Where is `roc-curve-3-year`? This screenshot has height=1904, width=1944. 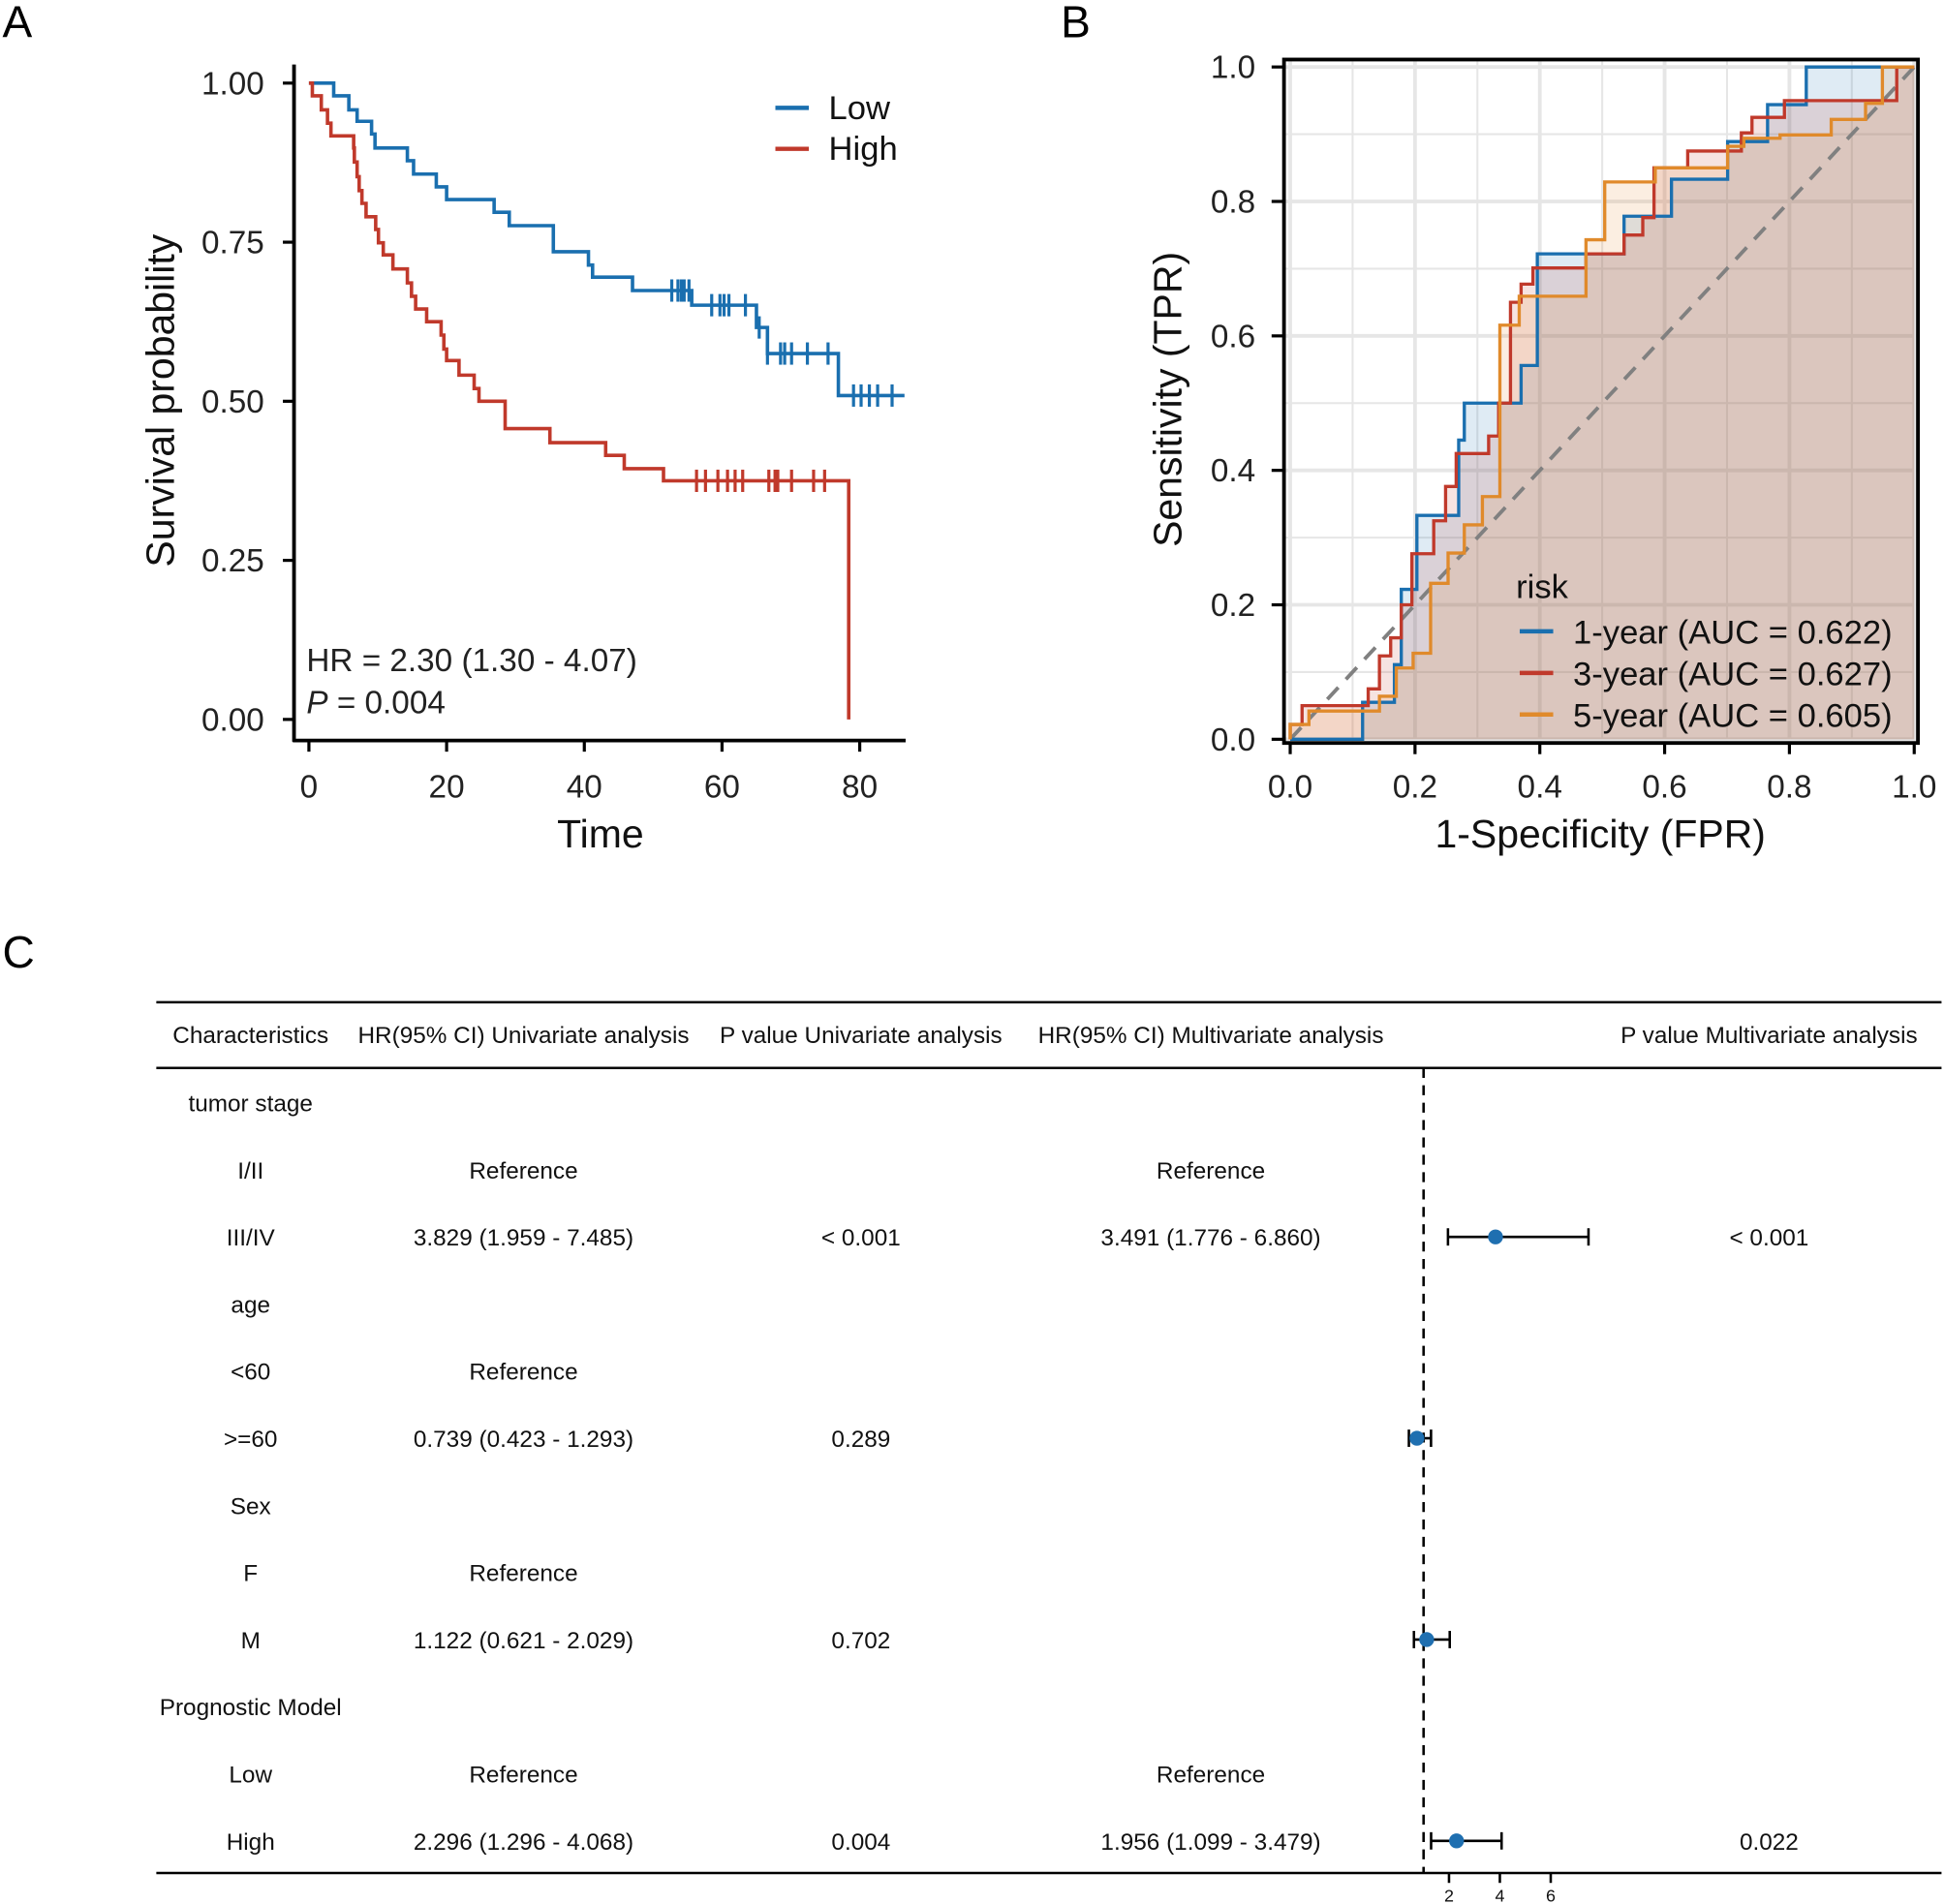
roc-curve-3-year is located at coordinates (1602, 402).